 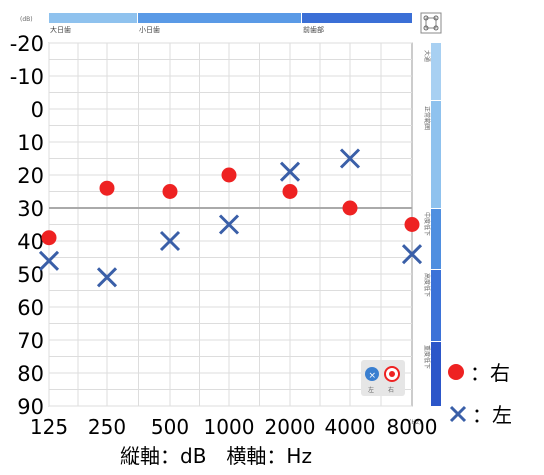 What do you see at coordinates (30, 308) in the screenshot?
I see `y-tick-label: 60` at bounding box center [30, 308].